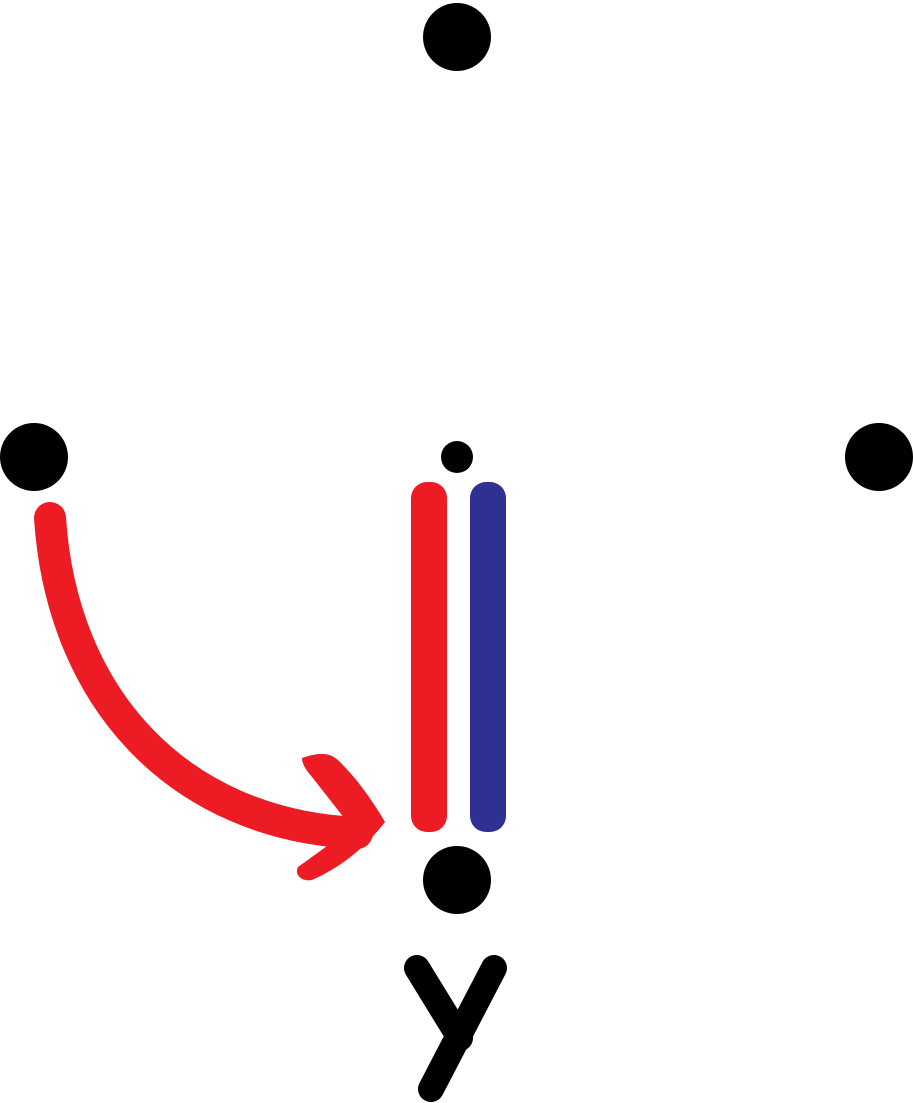 This screenshot has width=913, height=1103. Describe the element at coordinates (203, 675) in the screenshot. I see `curved-arrow-shaft` at that location.